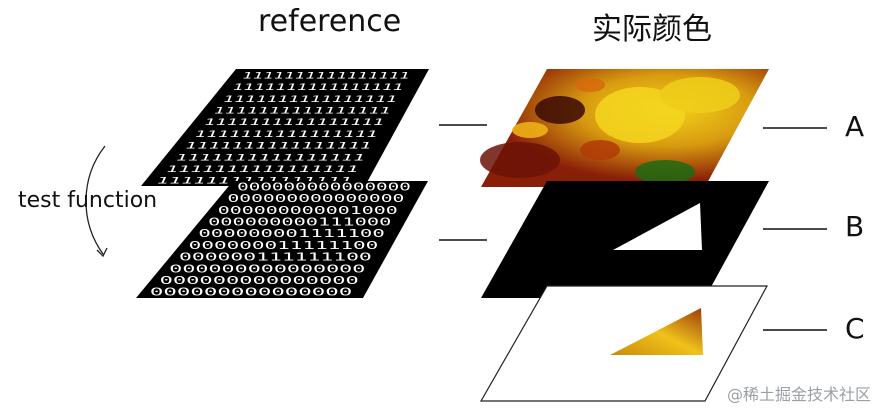  Describe the element at coordinates (855, 226) in the screenshot. I see `label-b: B` at that location.